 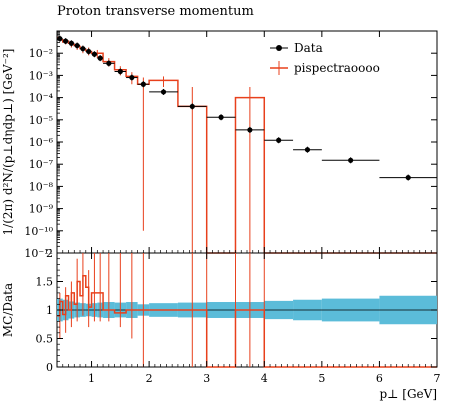 I want to click on y-tick-label: 10⁻¹⁰, so click(x=38, y=231).